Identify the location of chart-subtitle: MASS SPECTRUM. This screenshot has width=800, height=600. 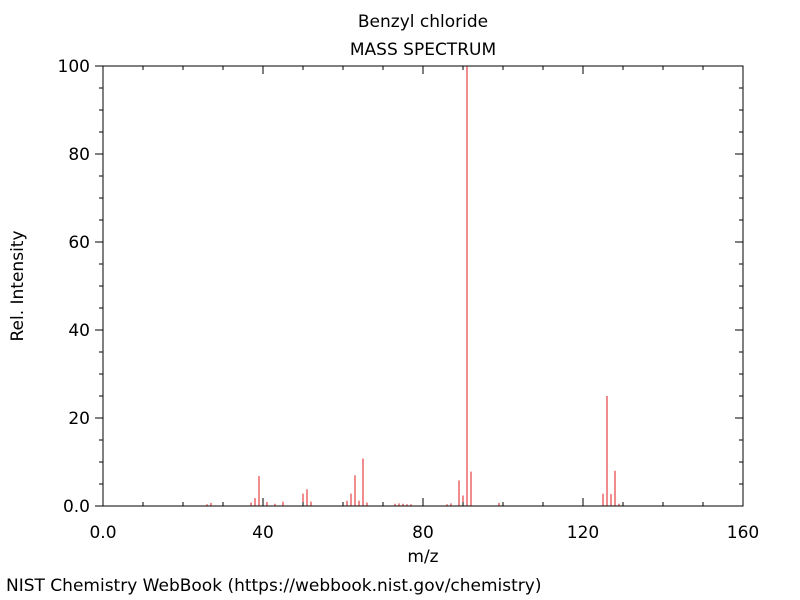
(423, 50).